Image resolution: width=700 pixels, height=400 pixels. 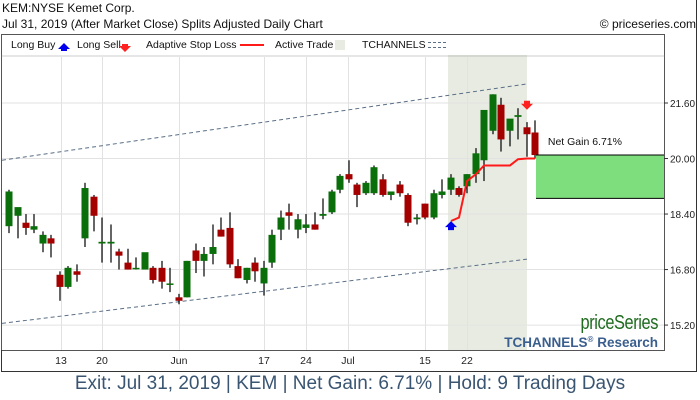 What do you see at coordinates (492, 189) in the screenshot?
I see `adaptive-stop-line` at bounding box center [492, 189].